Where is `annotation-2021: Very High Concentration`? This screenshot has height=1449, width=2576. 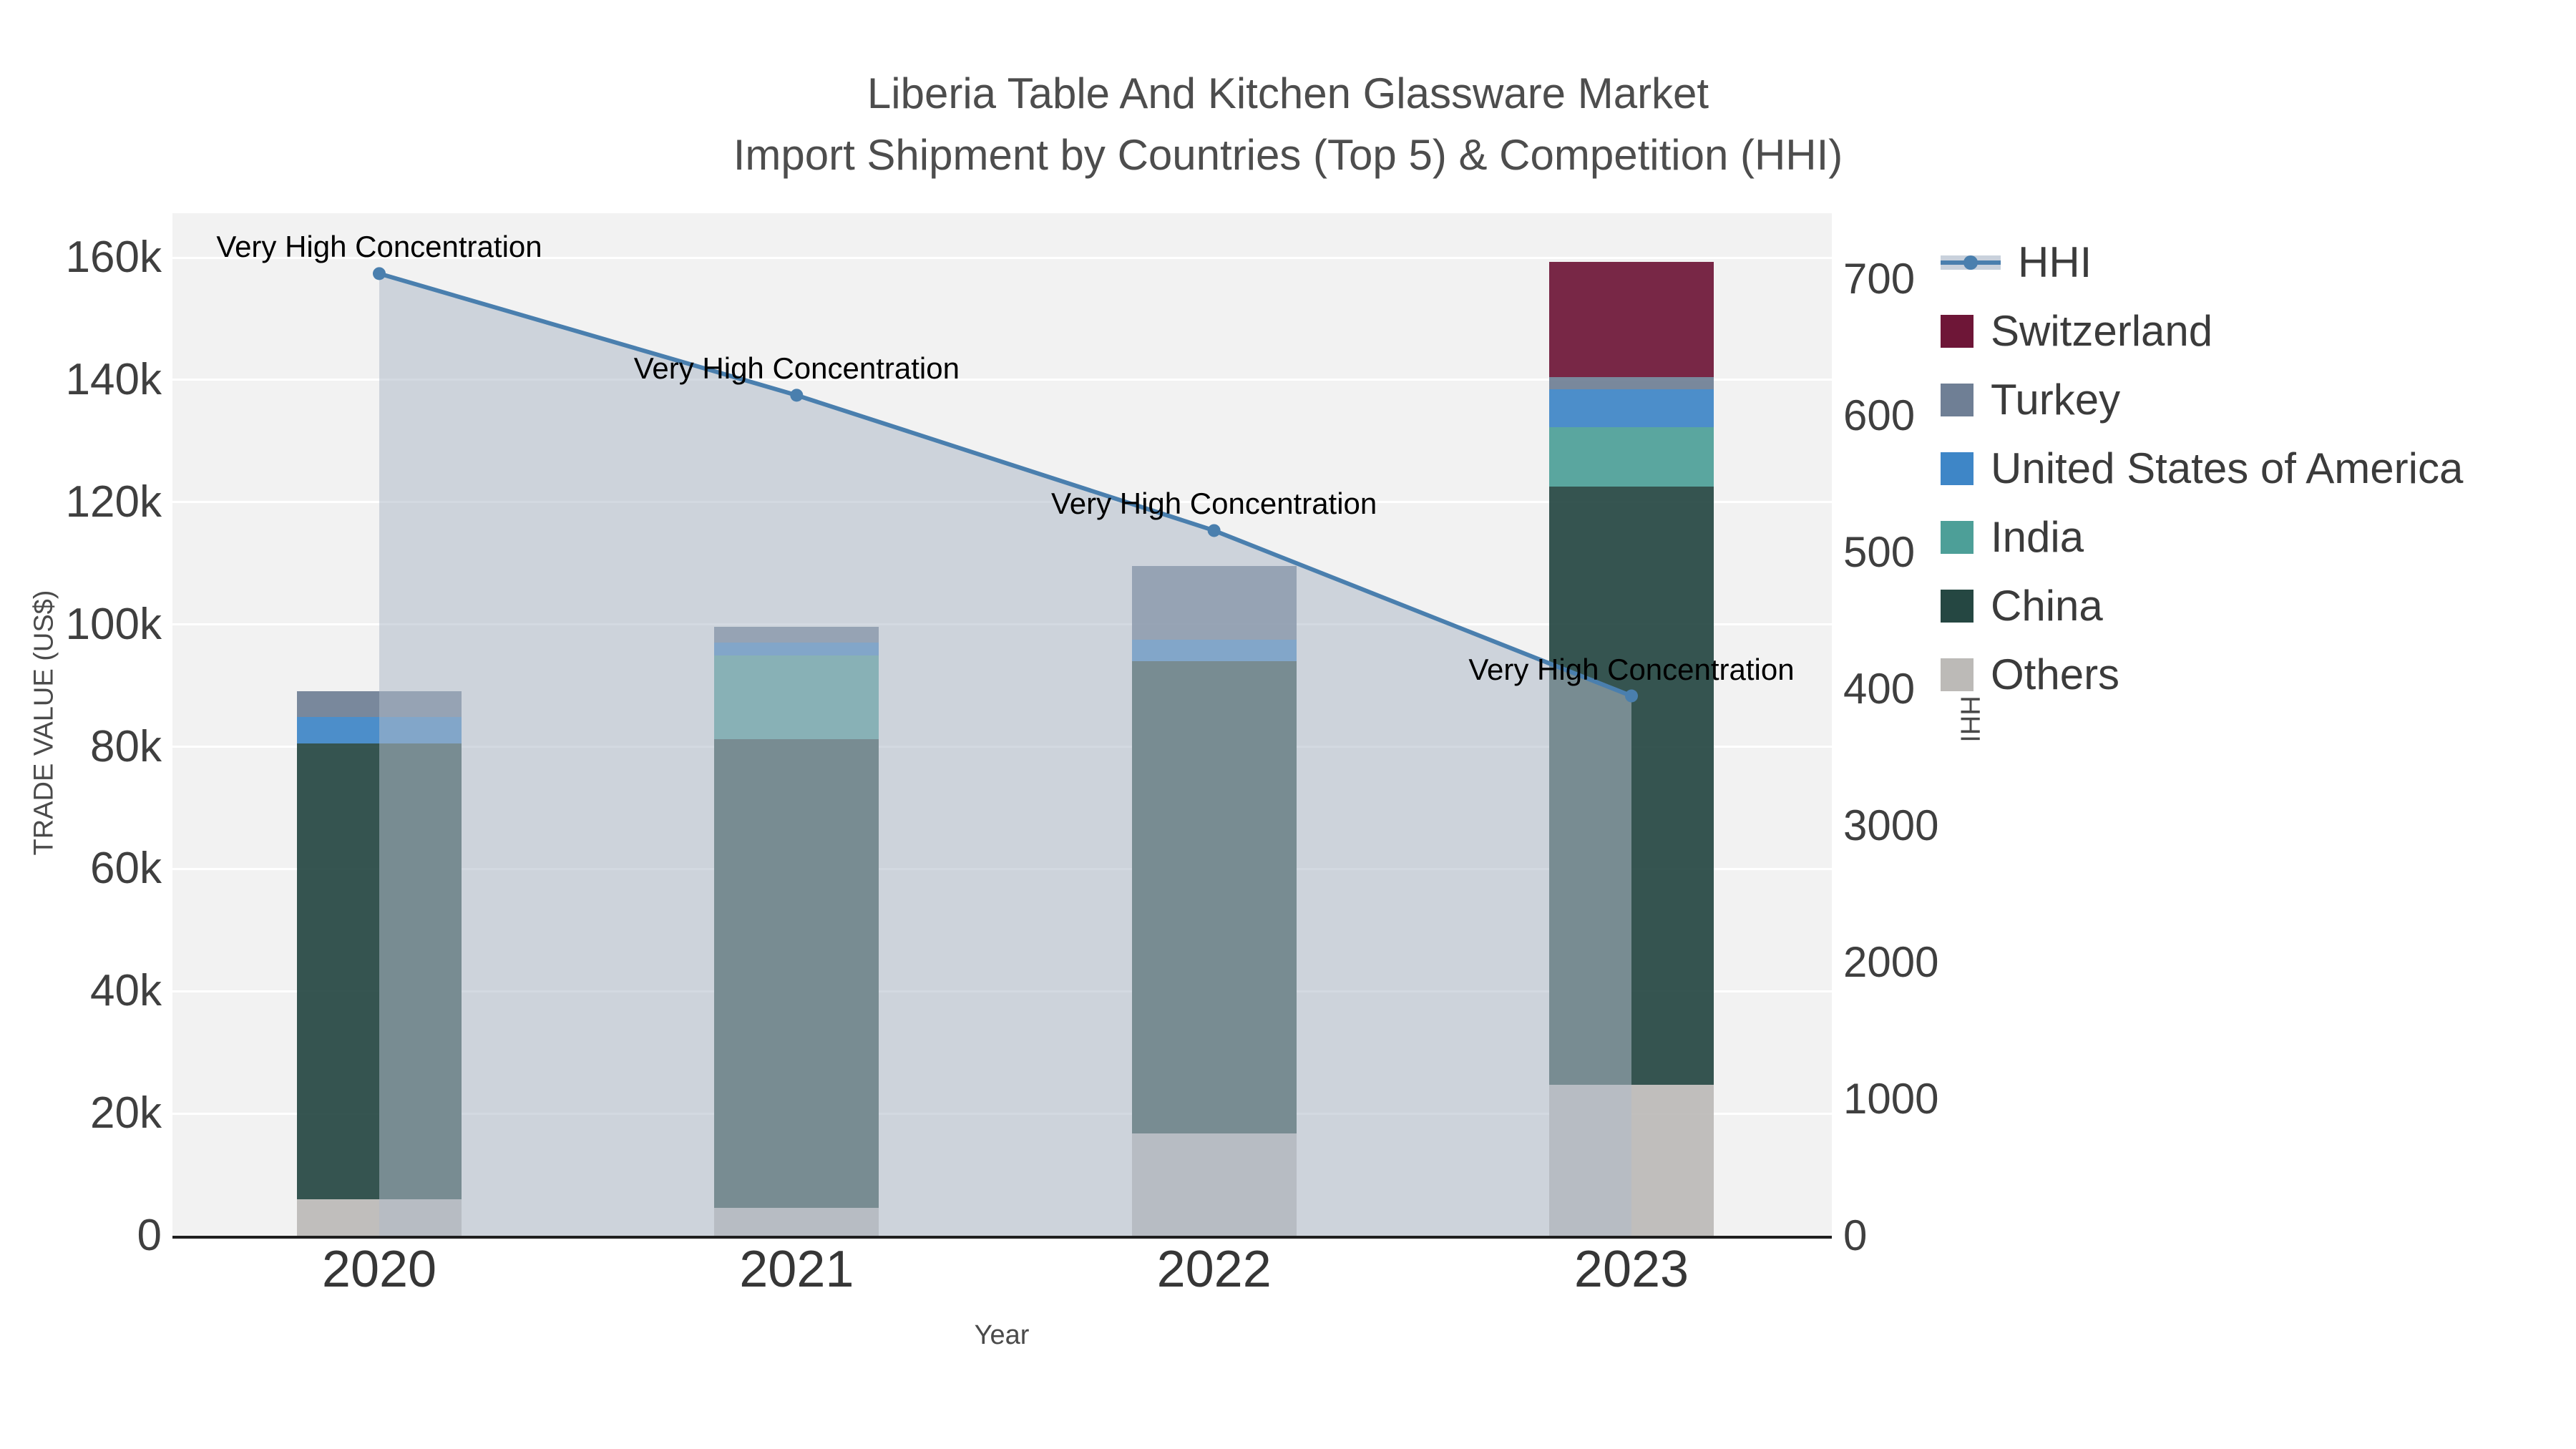
annotation-2021: Very High Concentration is located at coordinates (796, 368).